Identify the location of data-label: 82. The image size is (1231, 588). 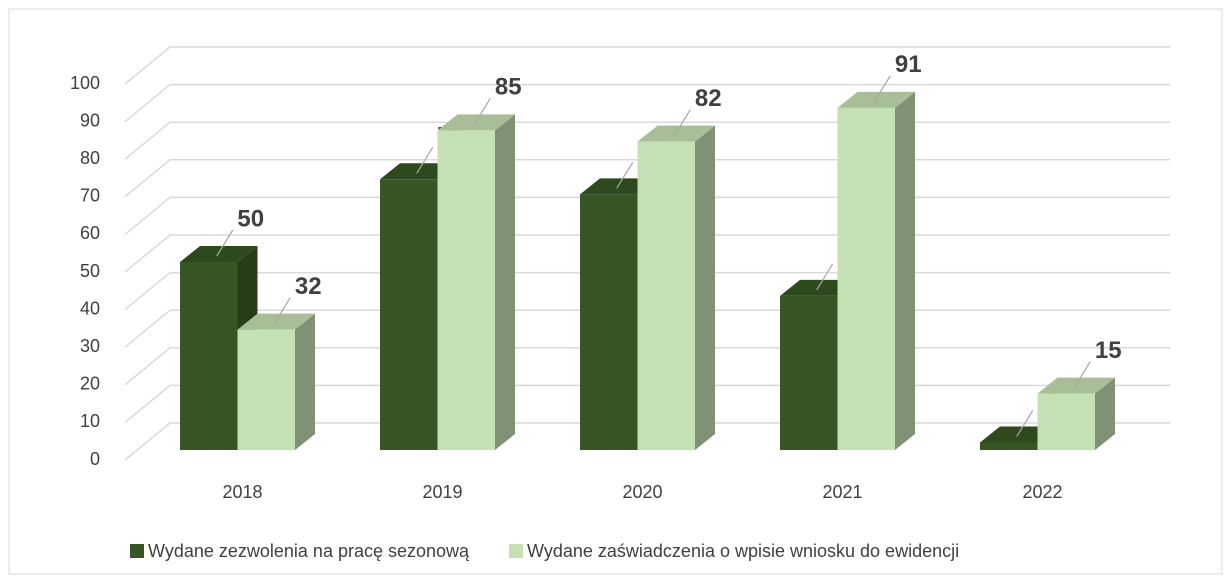
(708, 98).